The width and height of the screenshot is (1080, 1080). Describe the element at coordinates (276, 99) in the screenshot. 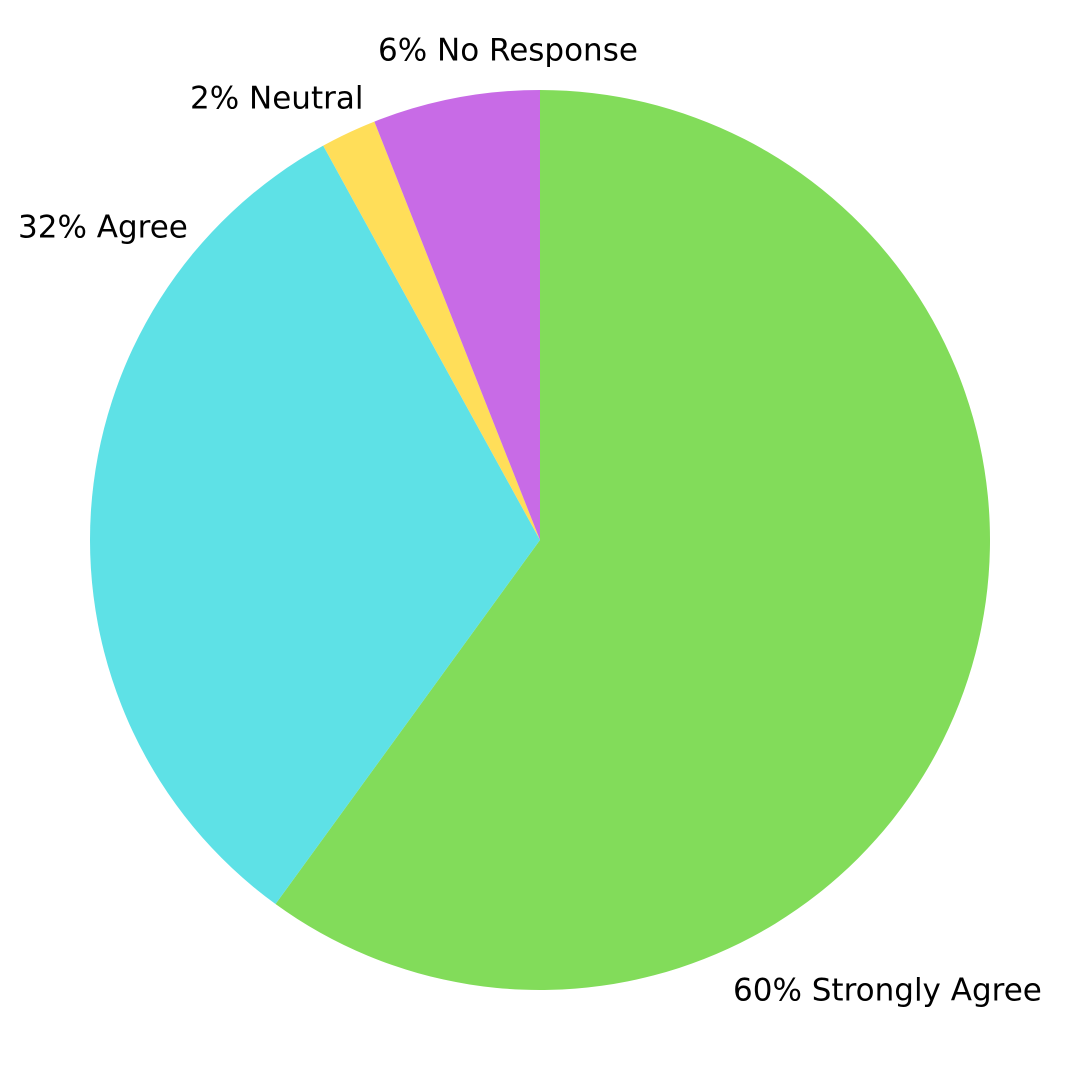

I see `slice-label: 2% Neutral` at that location.